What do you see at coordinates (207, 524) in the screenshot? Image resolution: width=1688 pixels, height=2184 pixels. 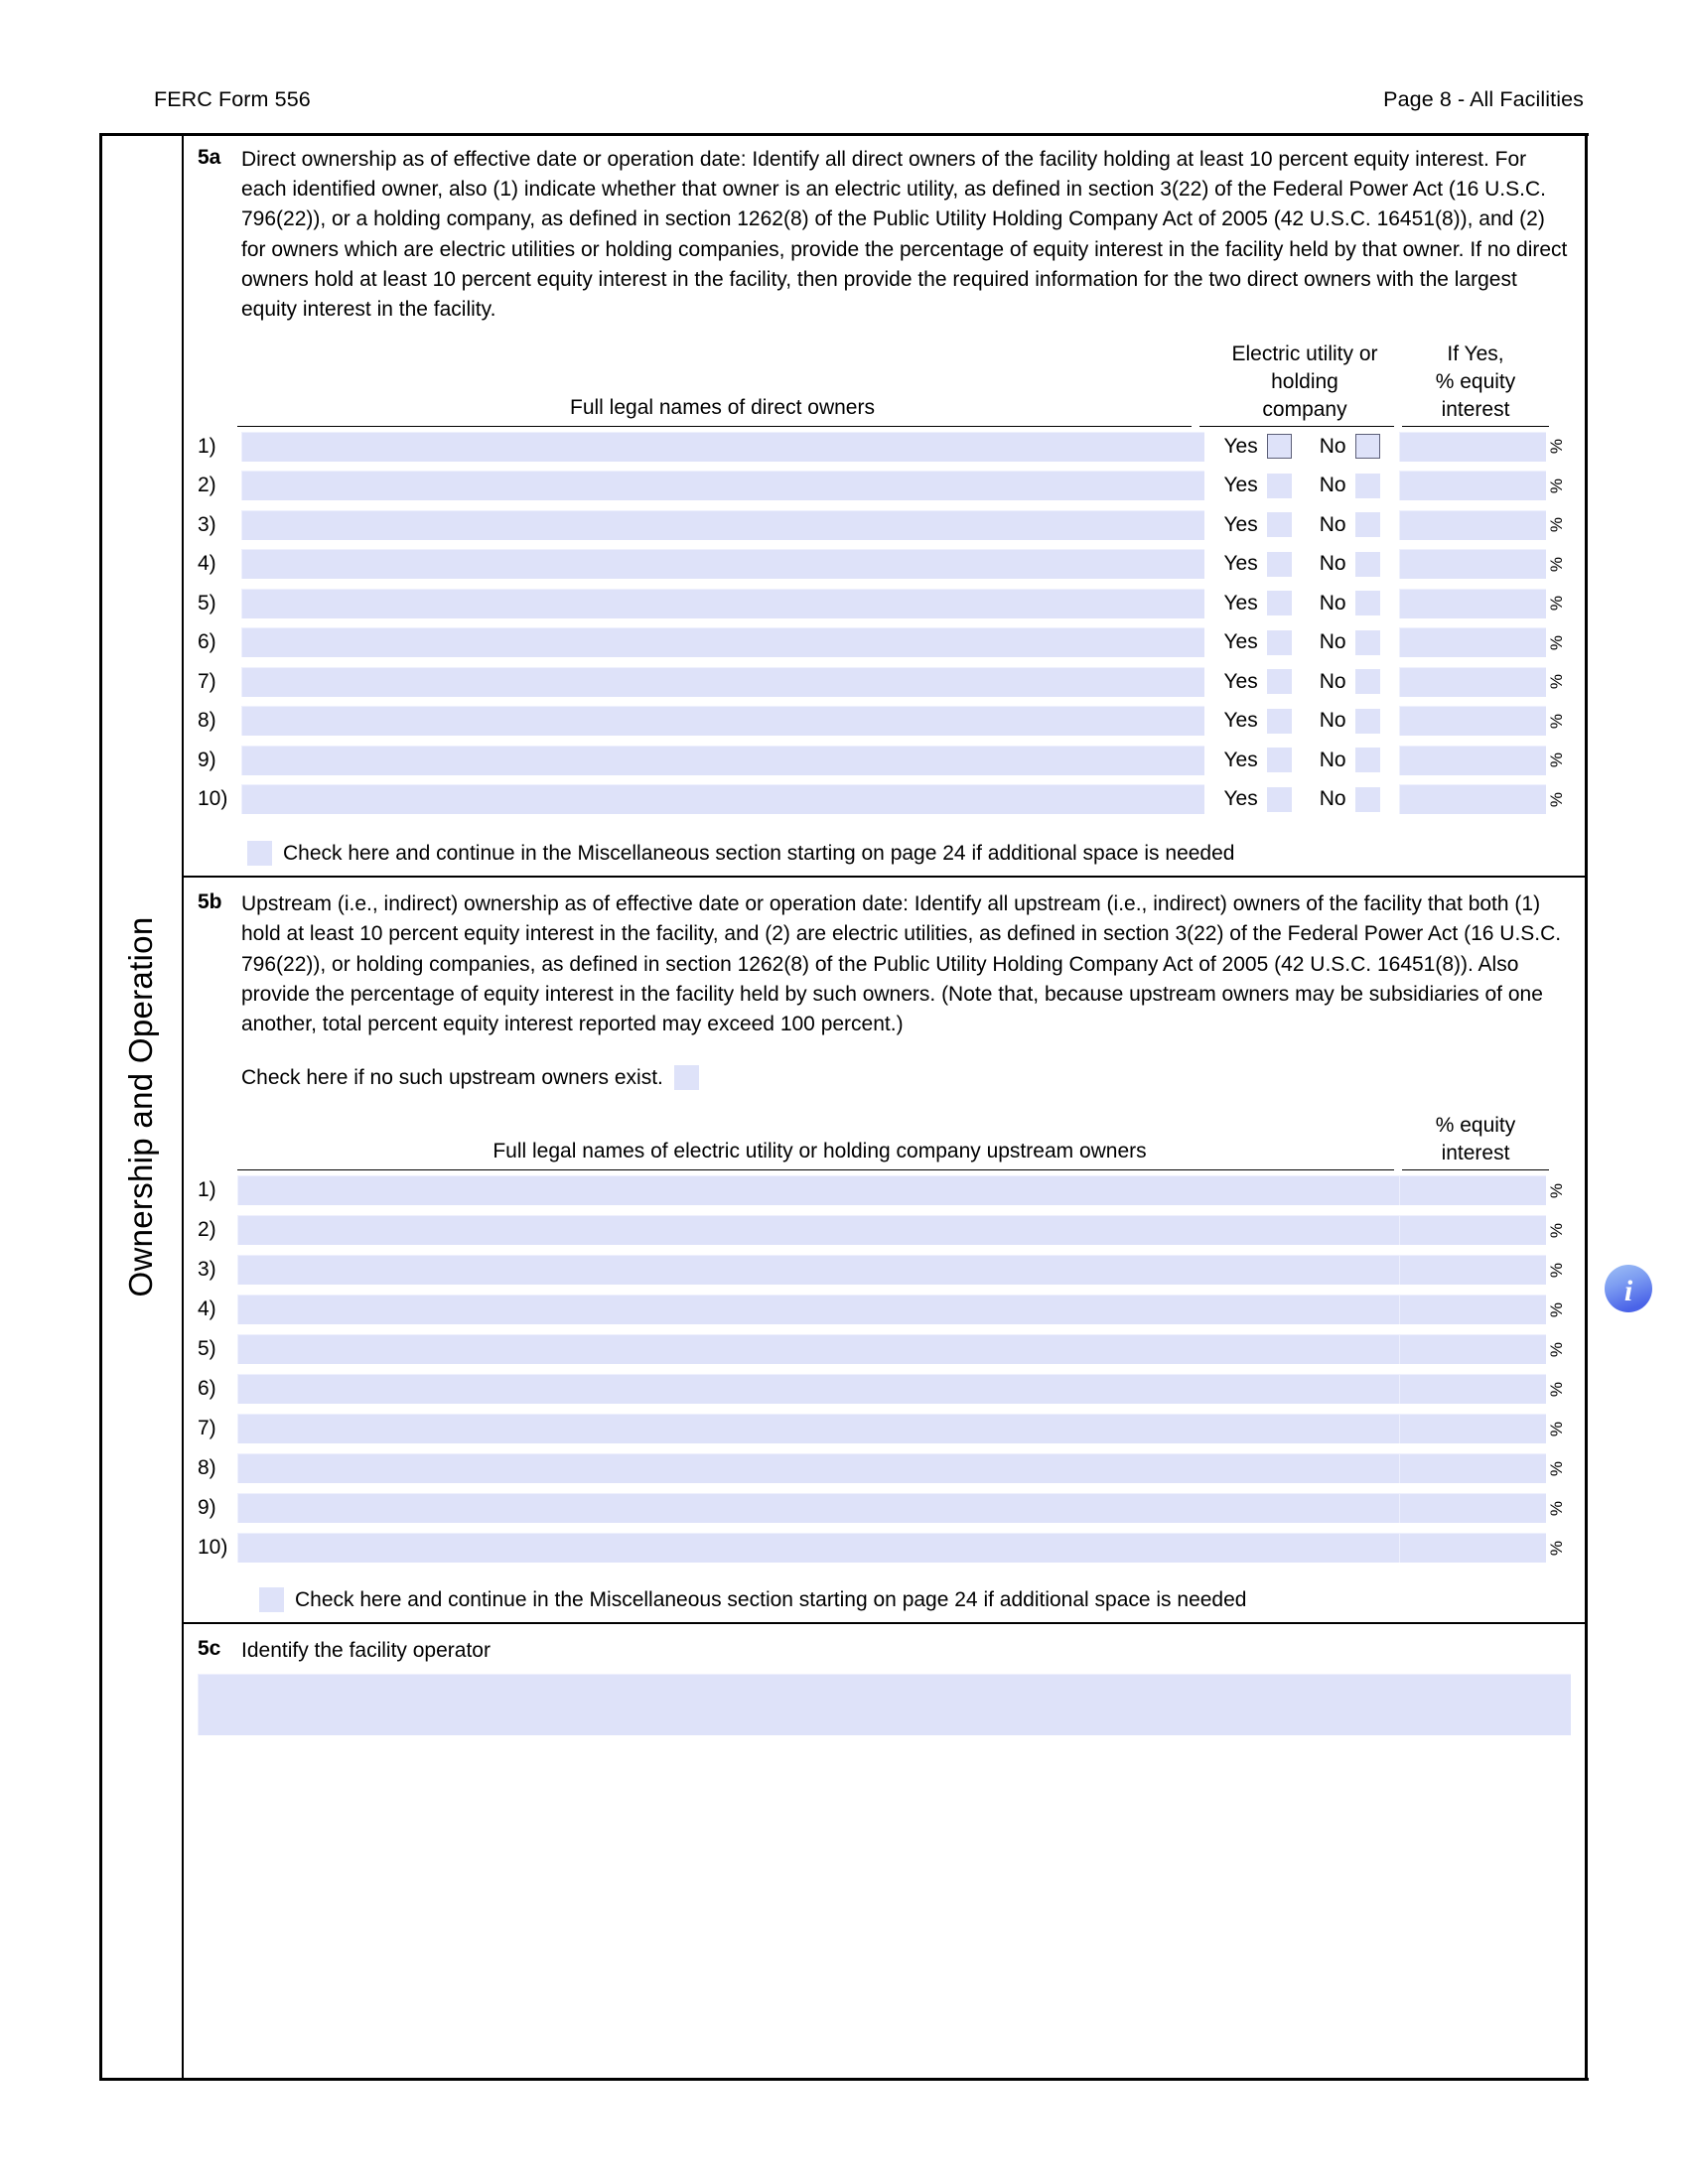 I see `direct-owner-row-number: 3)` at bounding box center [207, 524].